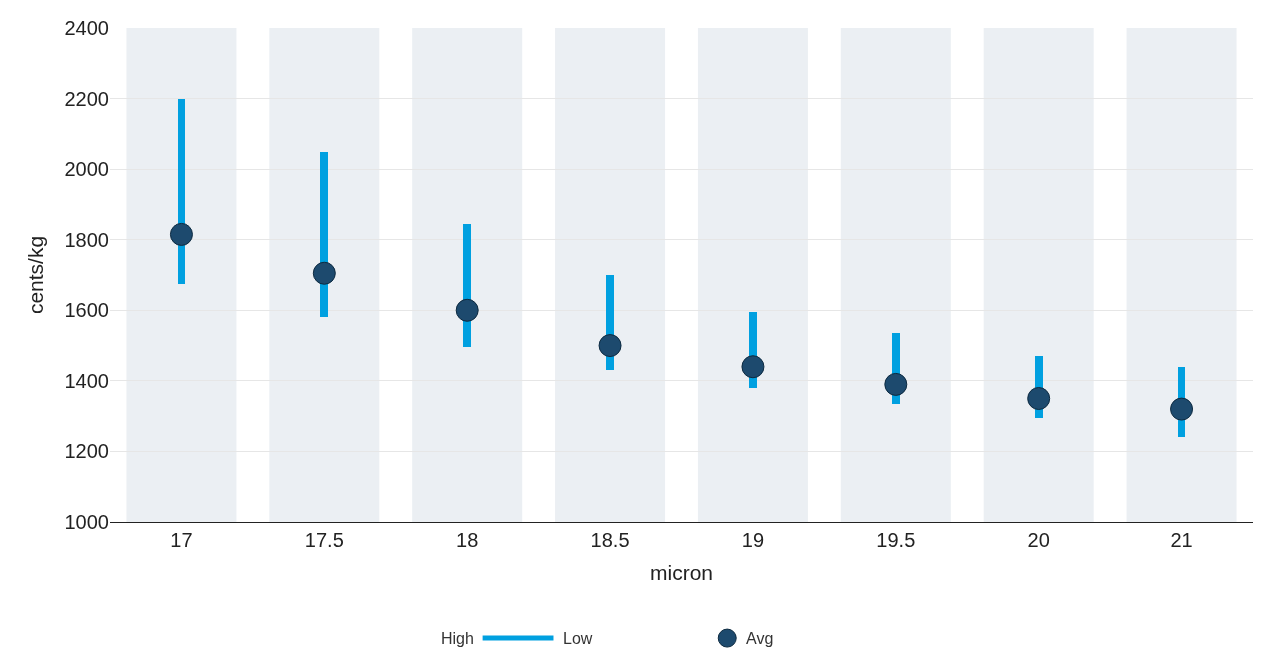 Image resolution: width=1263 pixels, height=666 pixels. I want to click on y-tick-label: 1400, so click(86, 380).